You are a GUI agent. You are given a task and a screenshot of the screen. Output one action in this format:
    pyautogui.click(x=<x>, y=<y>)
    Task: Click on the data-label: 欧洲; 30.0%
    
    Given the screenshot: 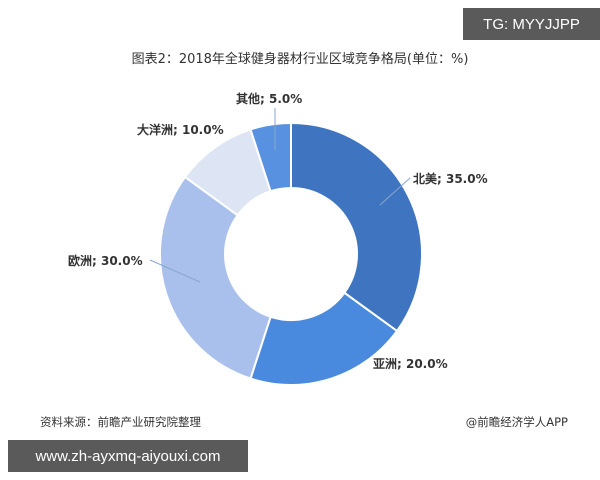 What is the action you would take?
    pyautogui.click(x=105, y=260)
    